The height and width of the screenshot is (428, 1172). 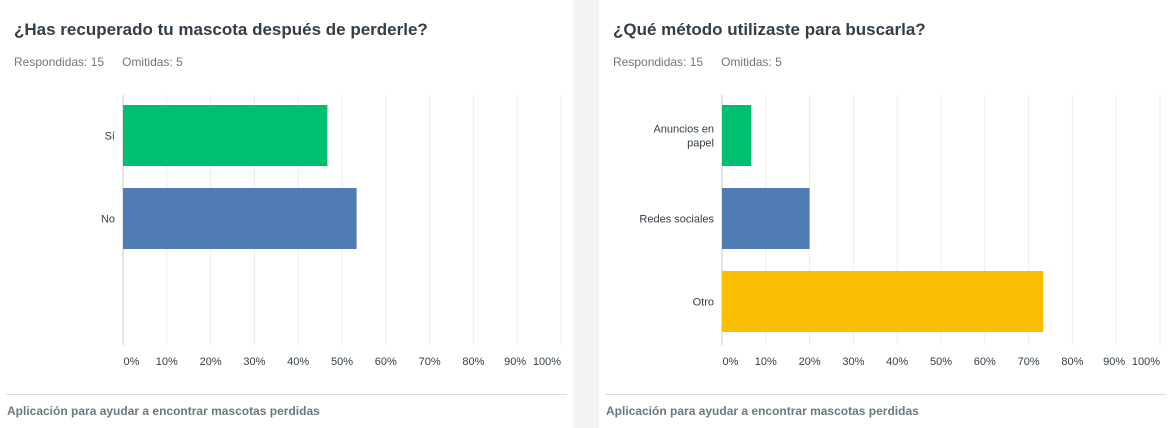 What do you see at coordinates (108, 220) in the screenshot?
I see `category-label: No` at bounding box center [108, 220].